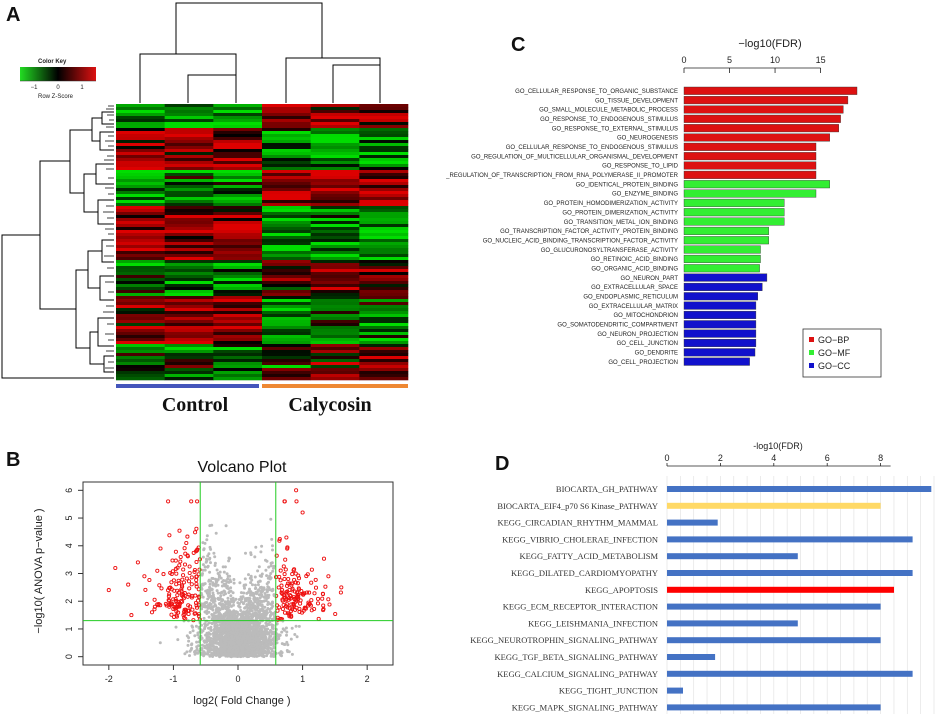 Image resolution: width=941 pixels, height=717 pixels. I want to click on kegg-bar, so click(774, 606).